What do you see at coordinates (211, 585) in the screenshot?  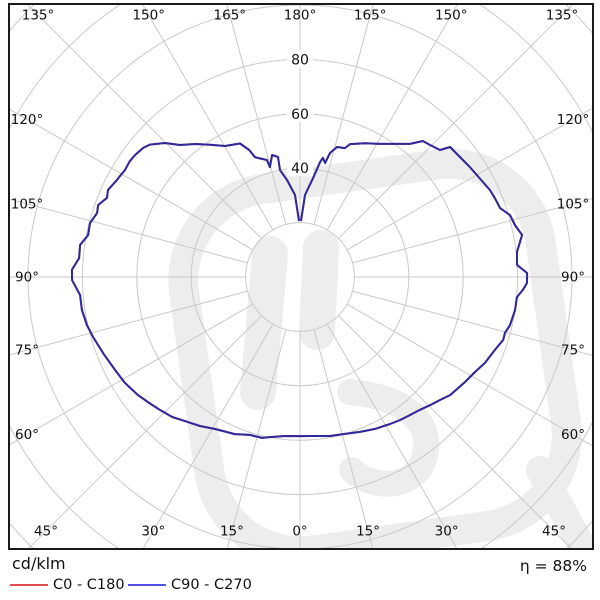 I see `legend-label-c90-c270: C90 - C270` at bounding box center [211, 585].